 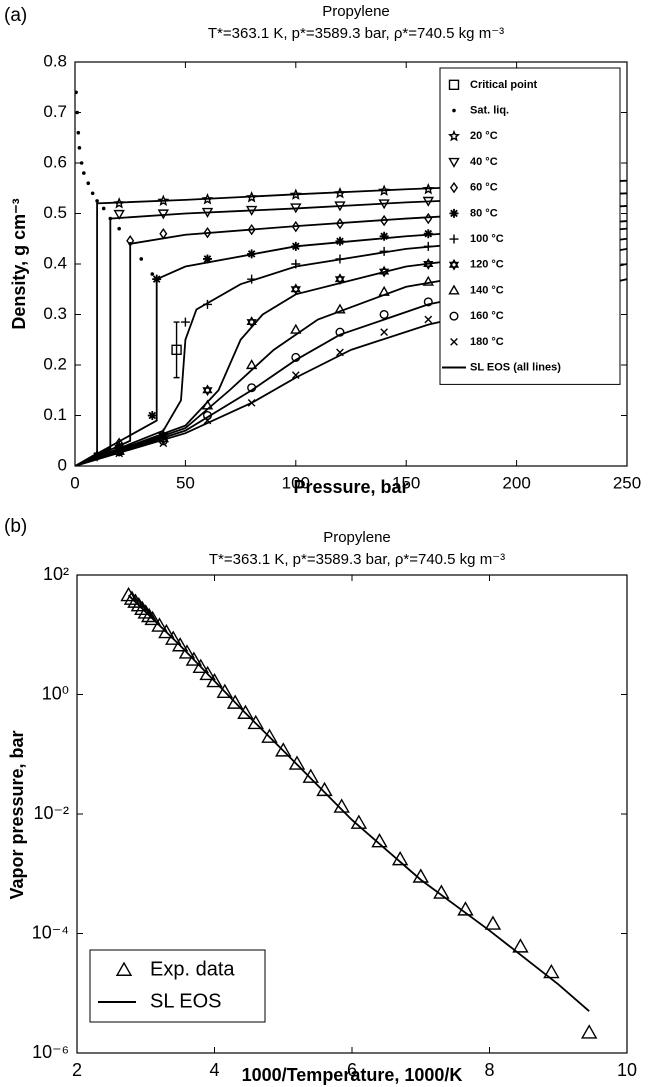 What do you see at coordinates (350, 487) in the screenshot?
I see `x-axis-title: Pressure, bar` at bounding box center [350, 487].